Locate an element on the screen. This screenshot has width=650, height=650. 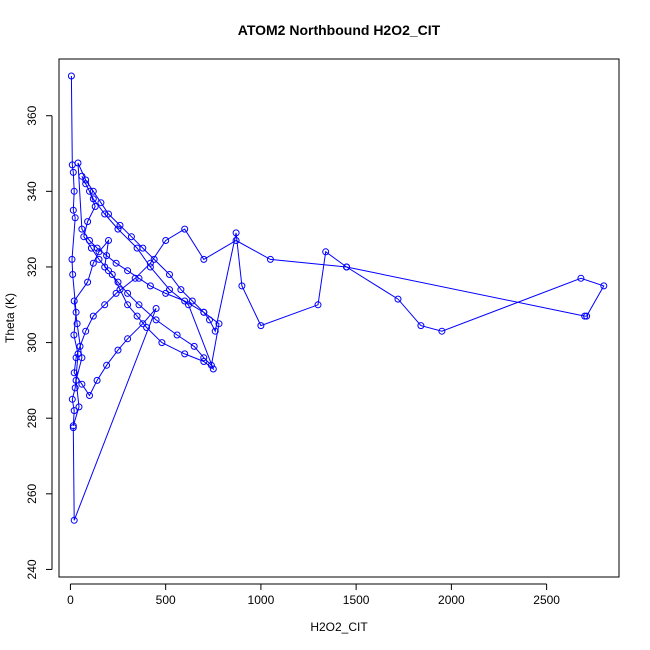
x-tick-label: 500 is located at coordinates (166, 600).